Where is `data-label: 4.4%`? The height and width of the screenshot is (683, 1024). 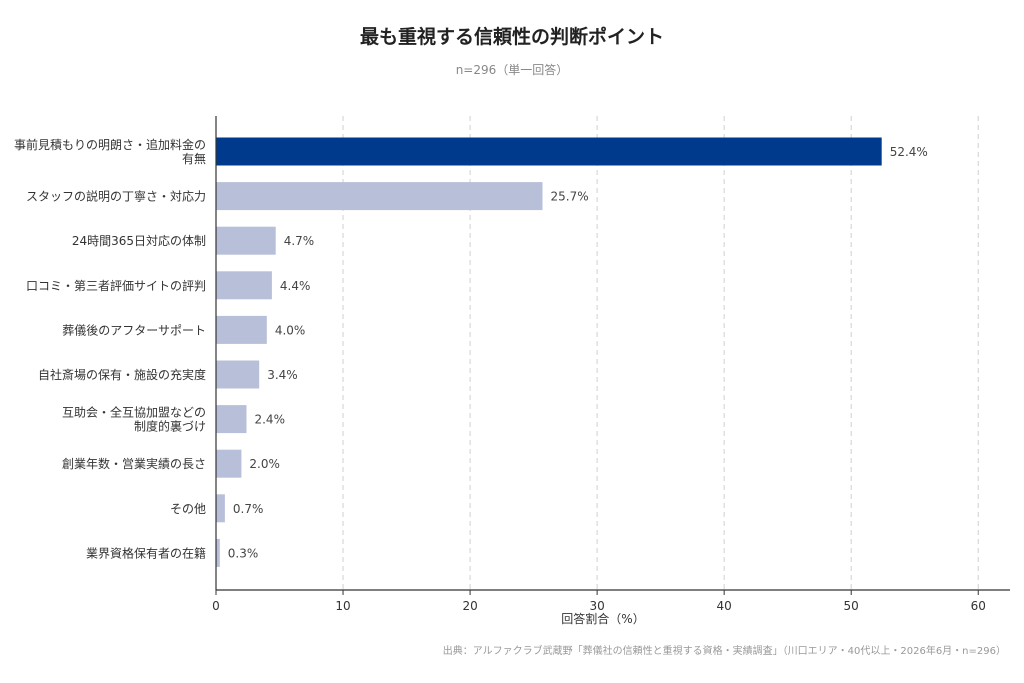 data-label: 4.4% is located at coordinates (295, 286).